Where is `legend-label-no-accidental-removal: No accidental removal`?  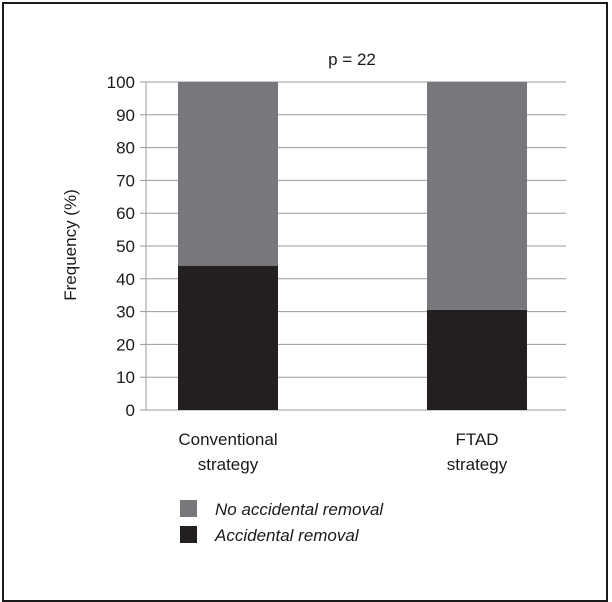
legend-label-no-accidental-removal: No accidental removal is located at coordinates (299, 509).